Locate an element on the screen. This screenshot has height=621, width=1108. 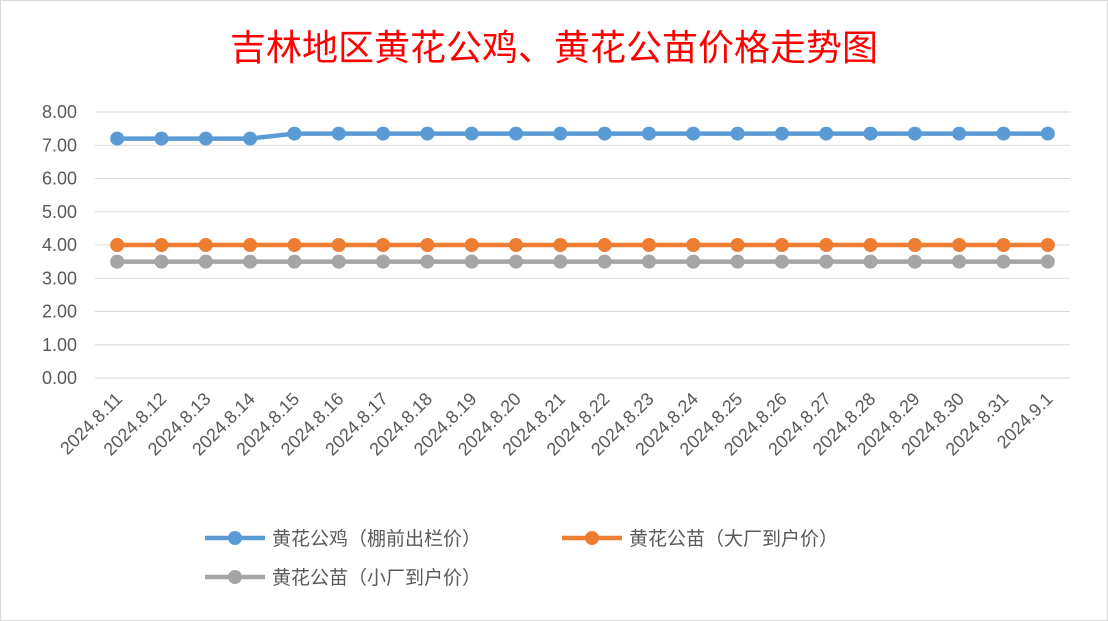
series-line is located at coordinates (582, 136).